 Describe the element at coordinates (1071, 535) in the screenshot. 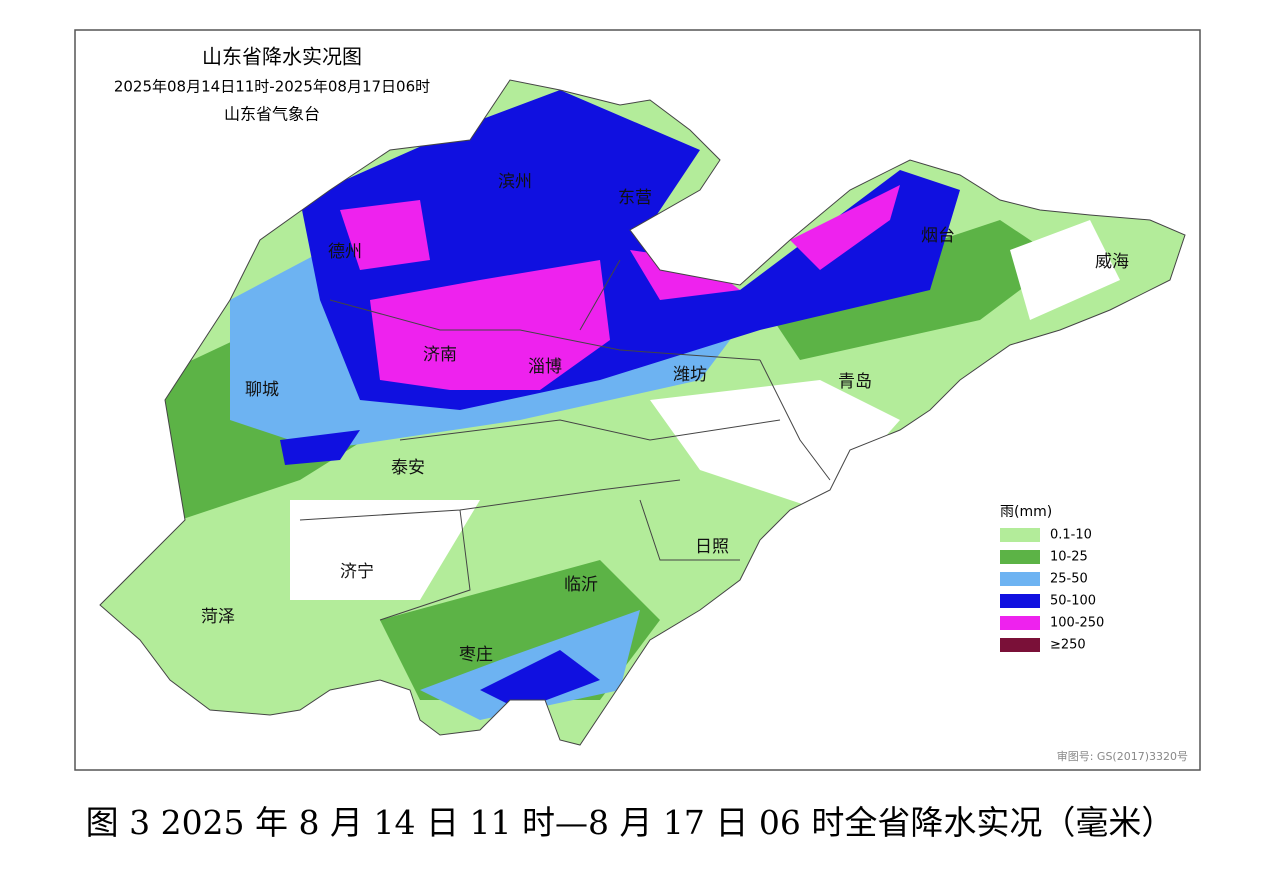

I see `legend-label: 0.1-10` at that location.